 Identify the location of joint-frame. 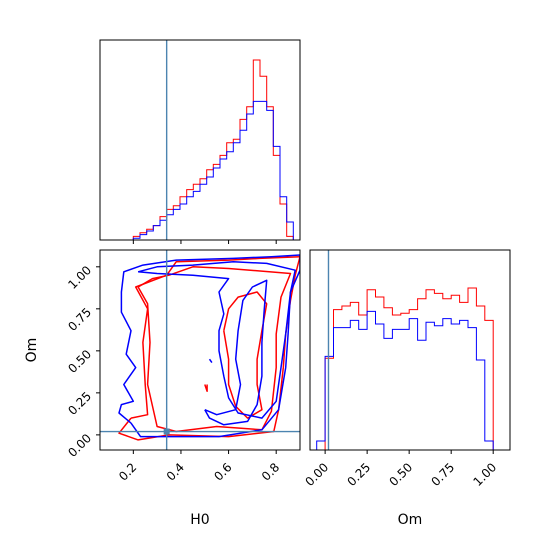
(200, 350).